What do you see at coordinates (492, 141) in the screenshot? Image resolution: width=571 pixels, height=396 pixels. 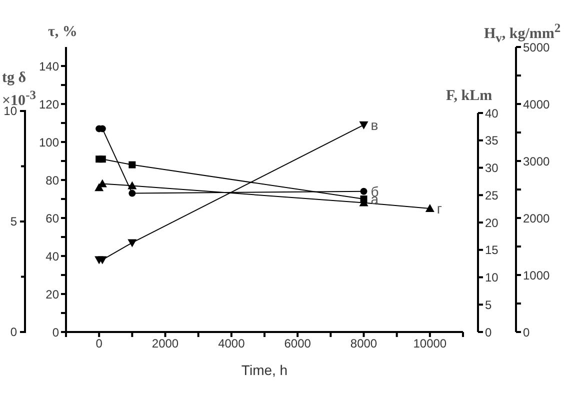 I see `y3-tick-label: 35` at bounding box center [492, 141].